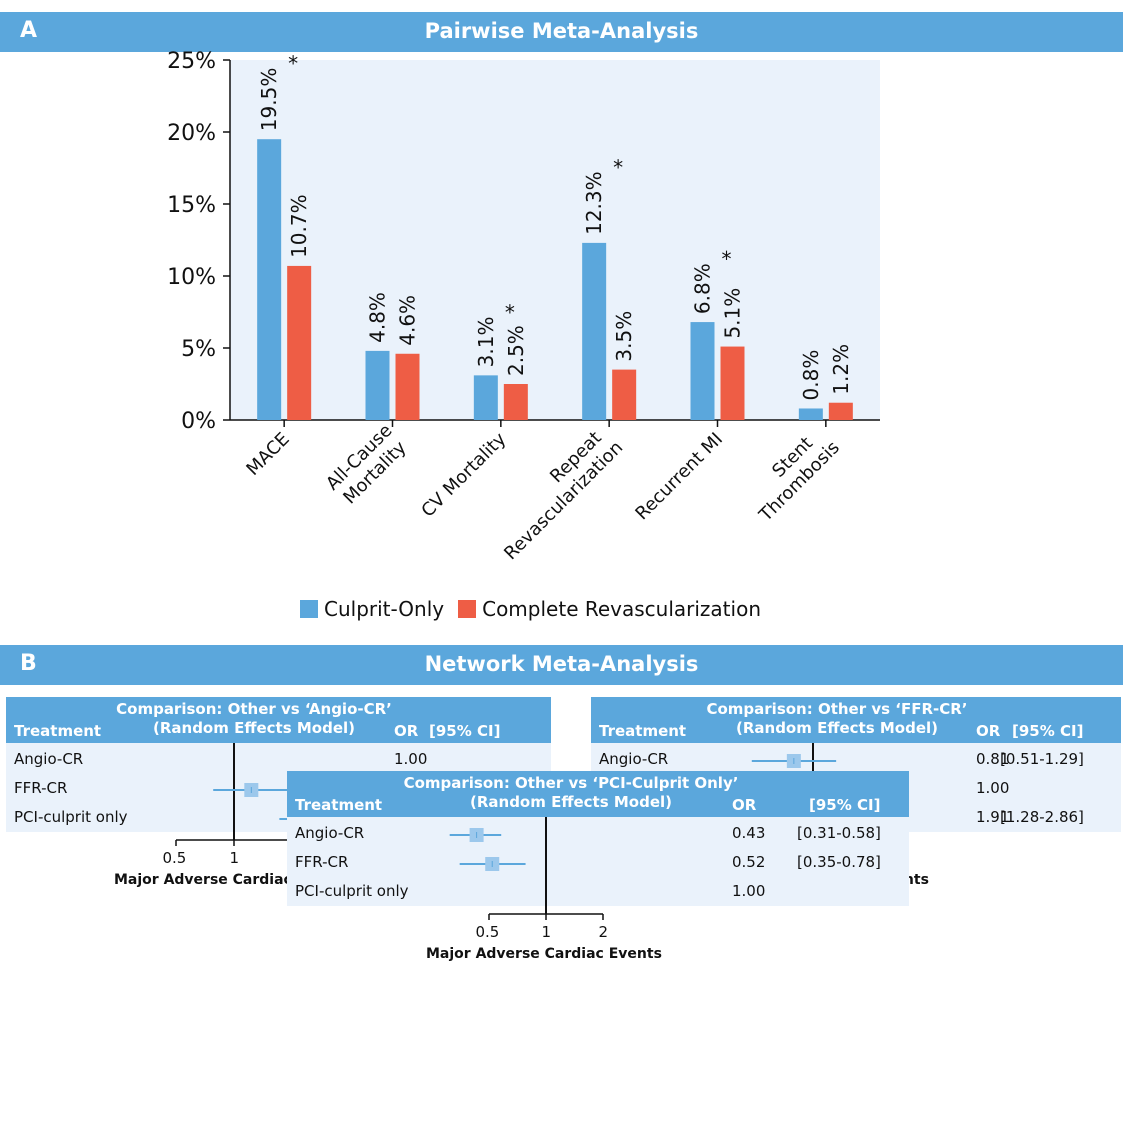 The image size is (1123, 1143). What do you see at coordinates (254, 709) in the screenshot?
I see `forest-comparison-title: Comparison: Other vs ‘Angio-CR’` at bounding box center [254, 709].